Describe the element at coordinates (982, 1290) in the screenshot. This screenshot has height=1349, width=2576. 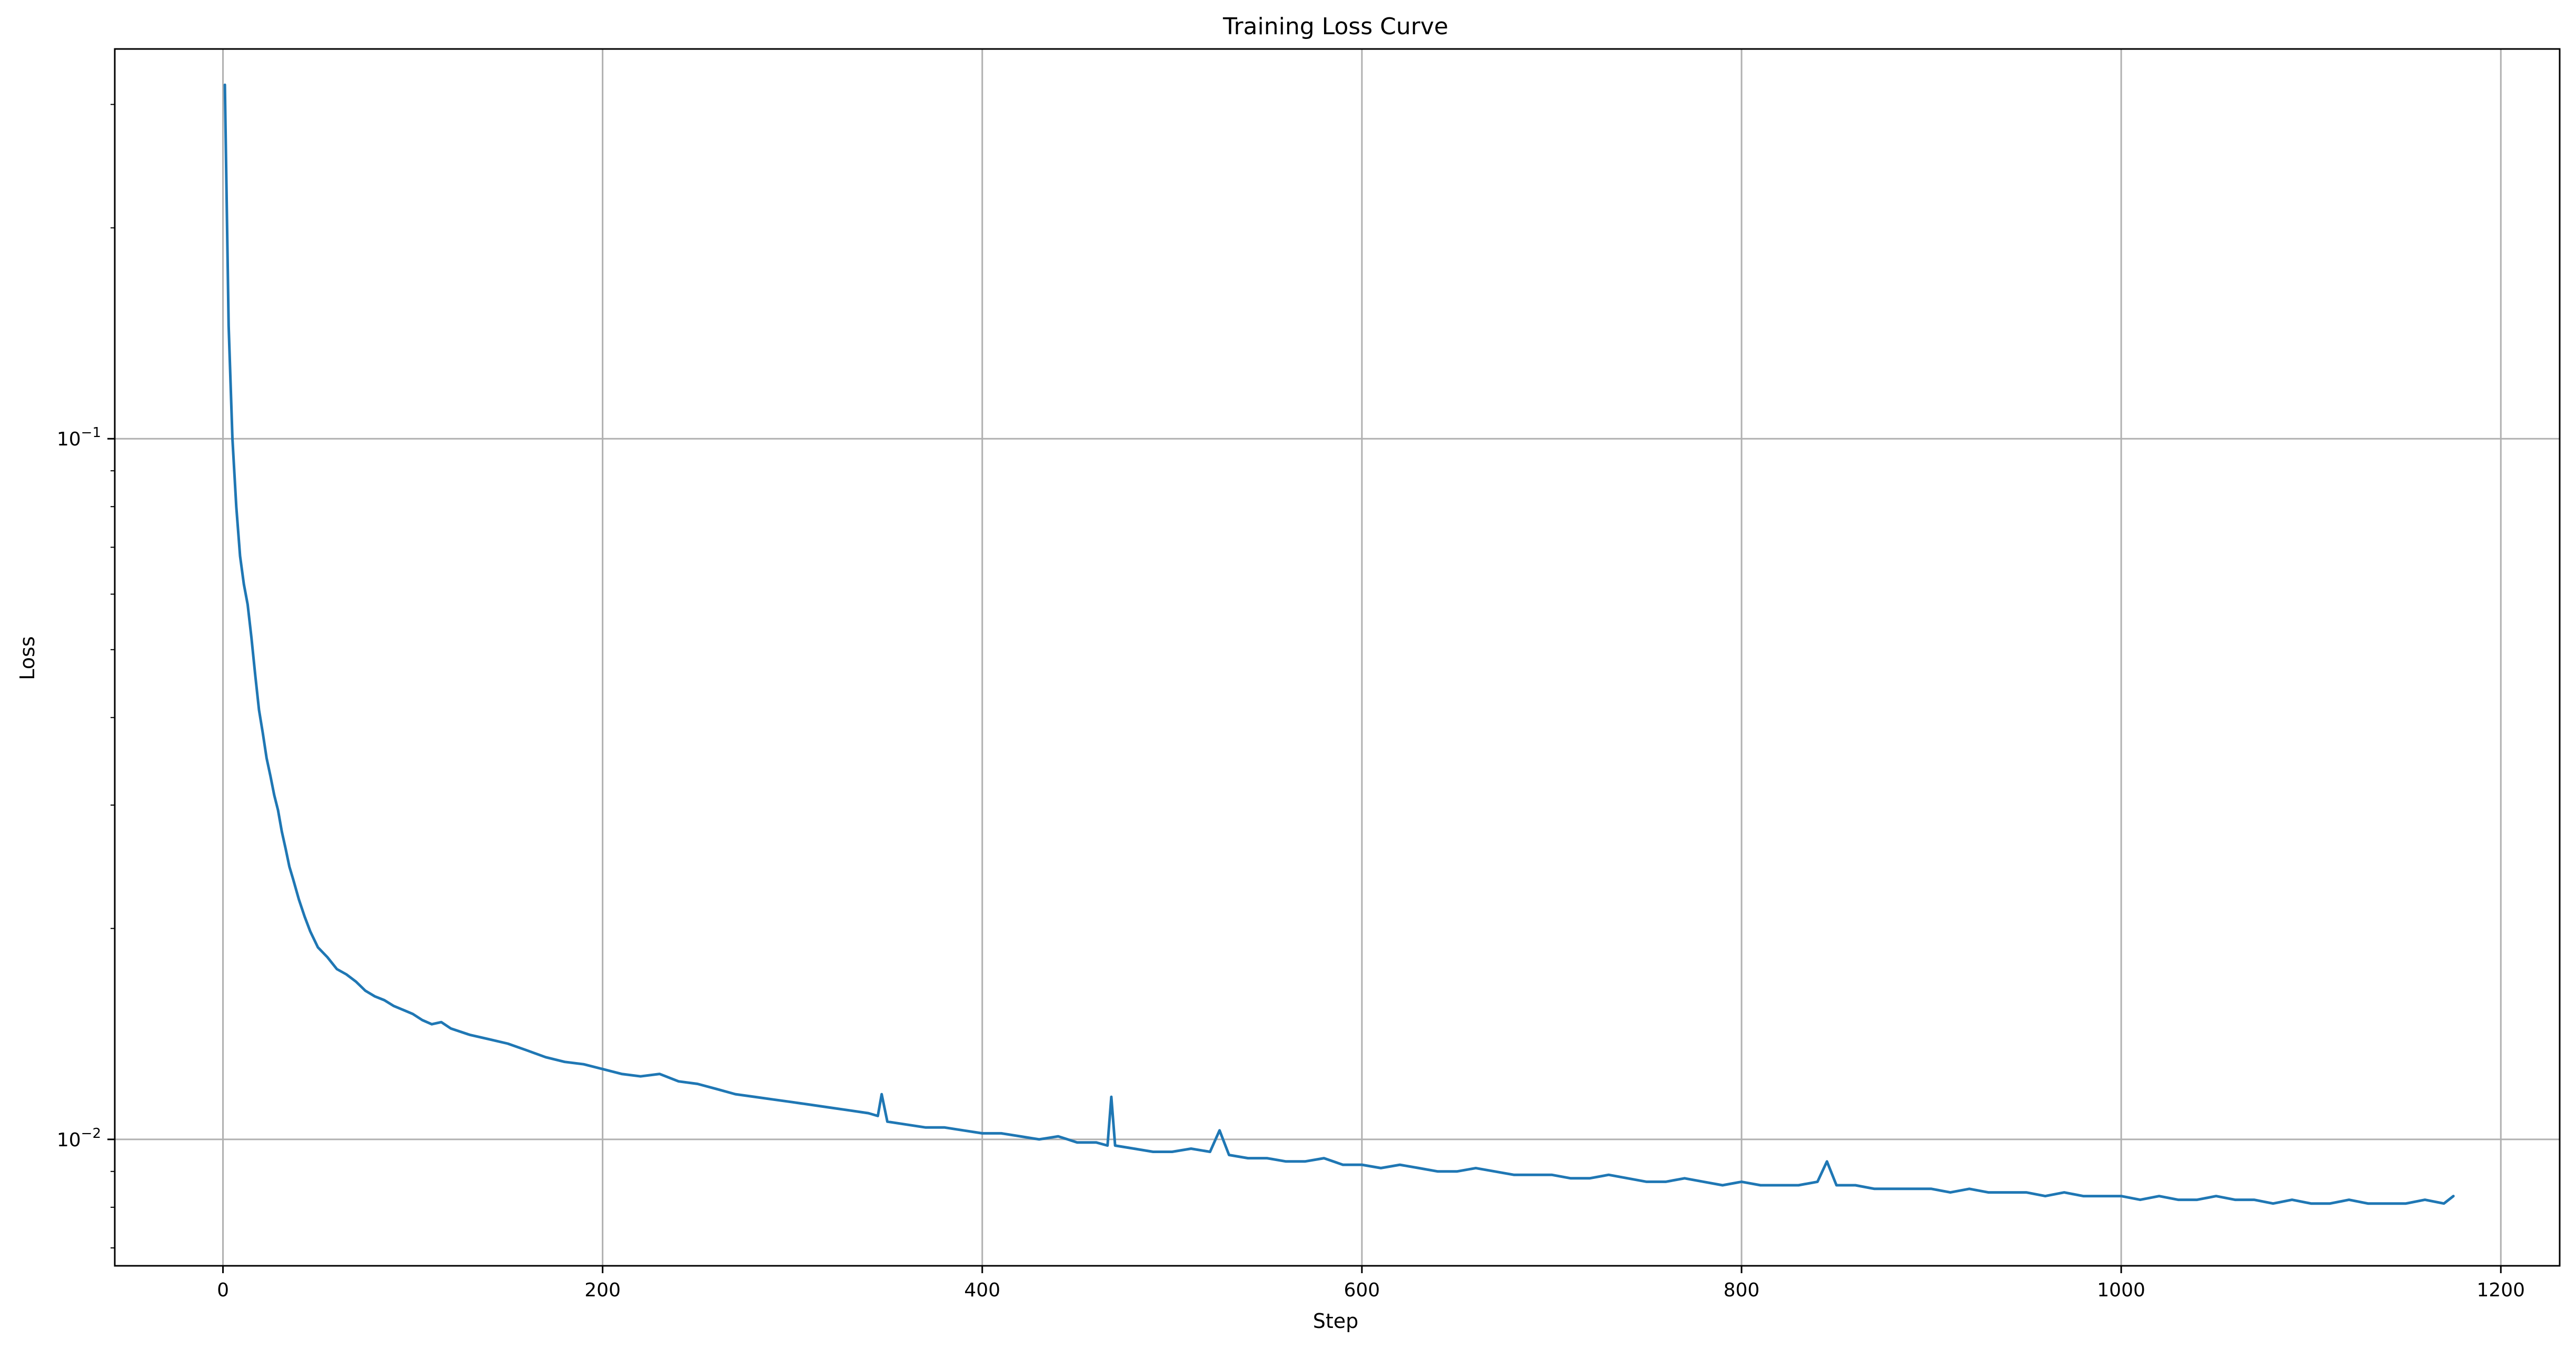
I see `x-tick-label: 400` at that location.